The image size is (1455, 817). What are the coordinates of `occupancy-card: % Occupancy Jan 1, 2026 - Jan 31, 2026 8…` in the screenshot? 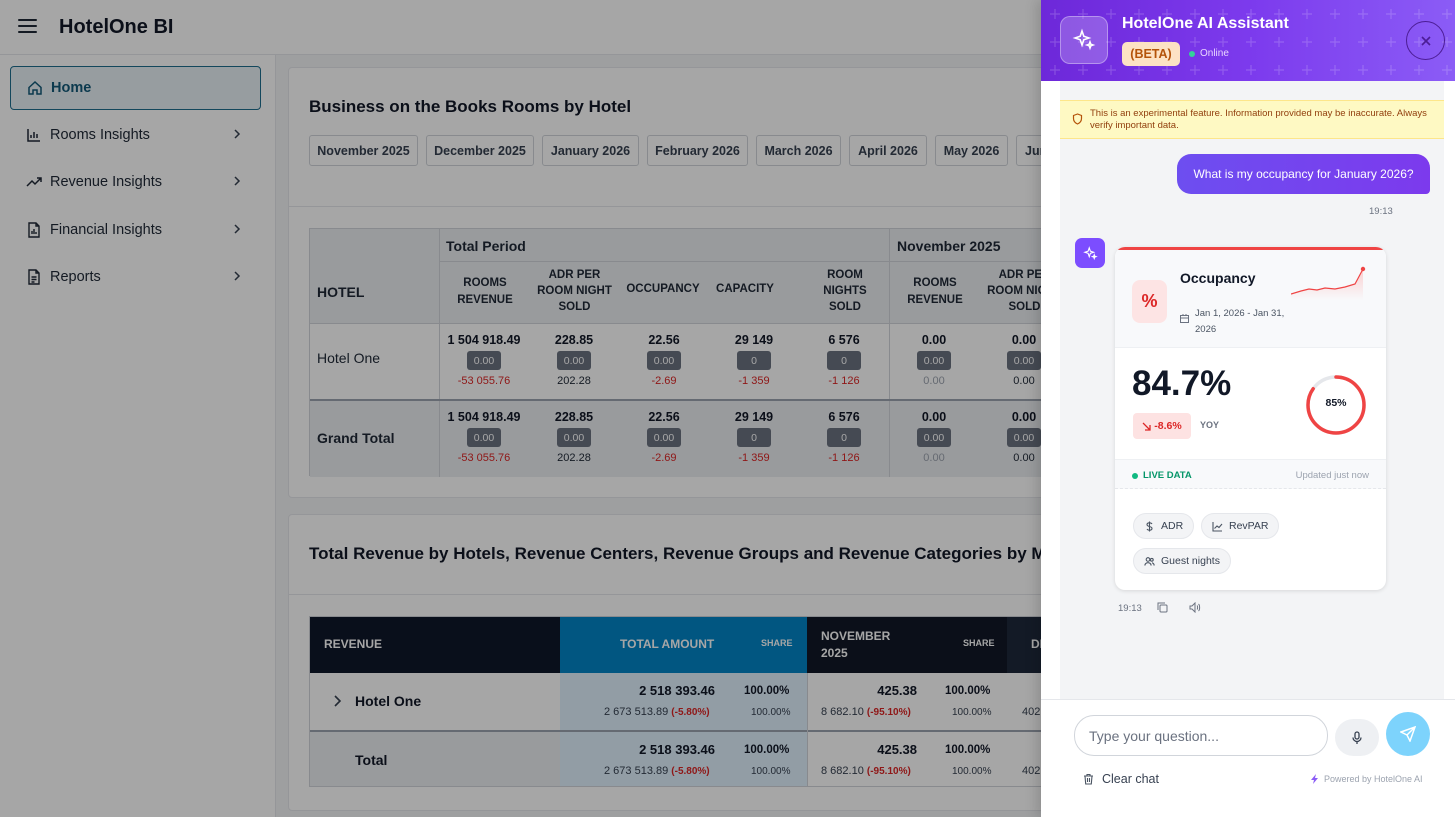 It's located at (1250, 418).